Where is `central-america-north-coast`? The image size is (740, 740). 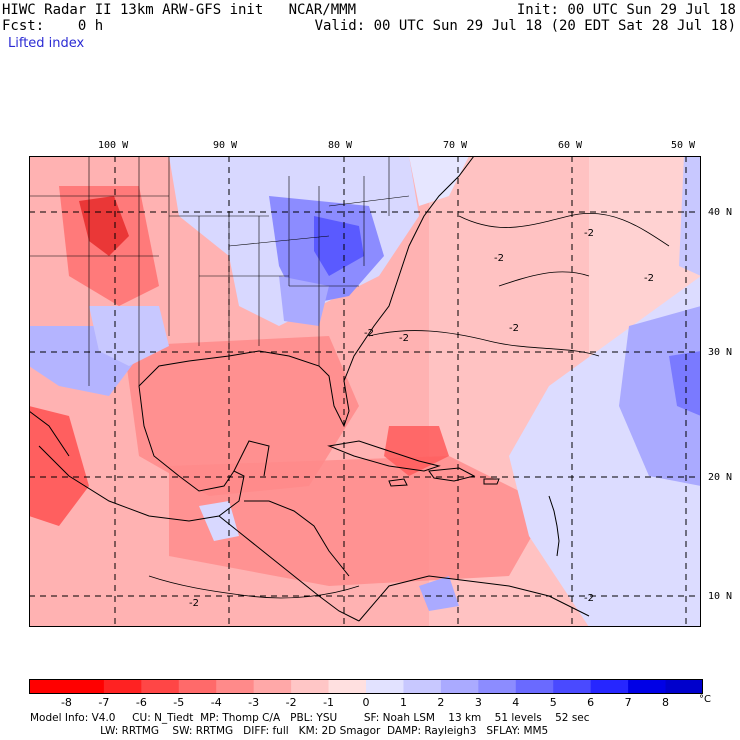 central-america-north-coast is located at coordinates (297, 538).